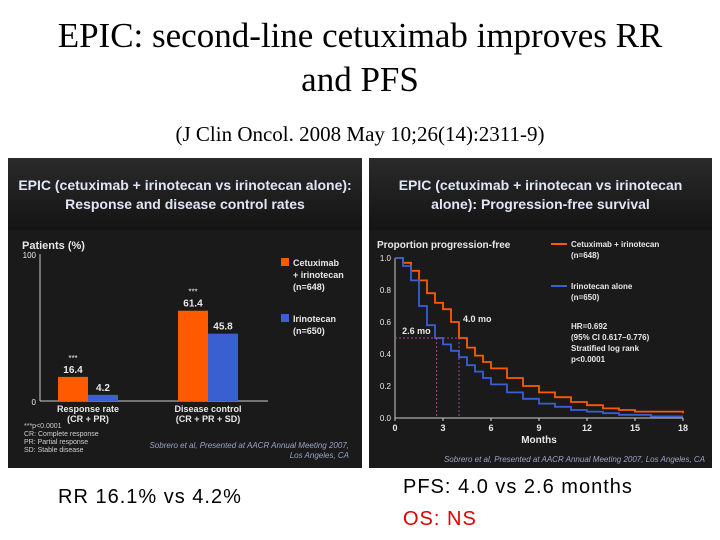  I want to click on km-y-tick-label: 1.0, so click(386, 258).